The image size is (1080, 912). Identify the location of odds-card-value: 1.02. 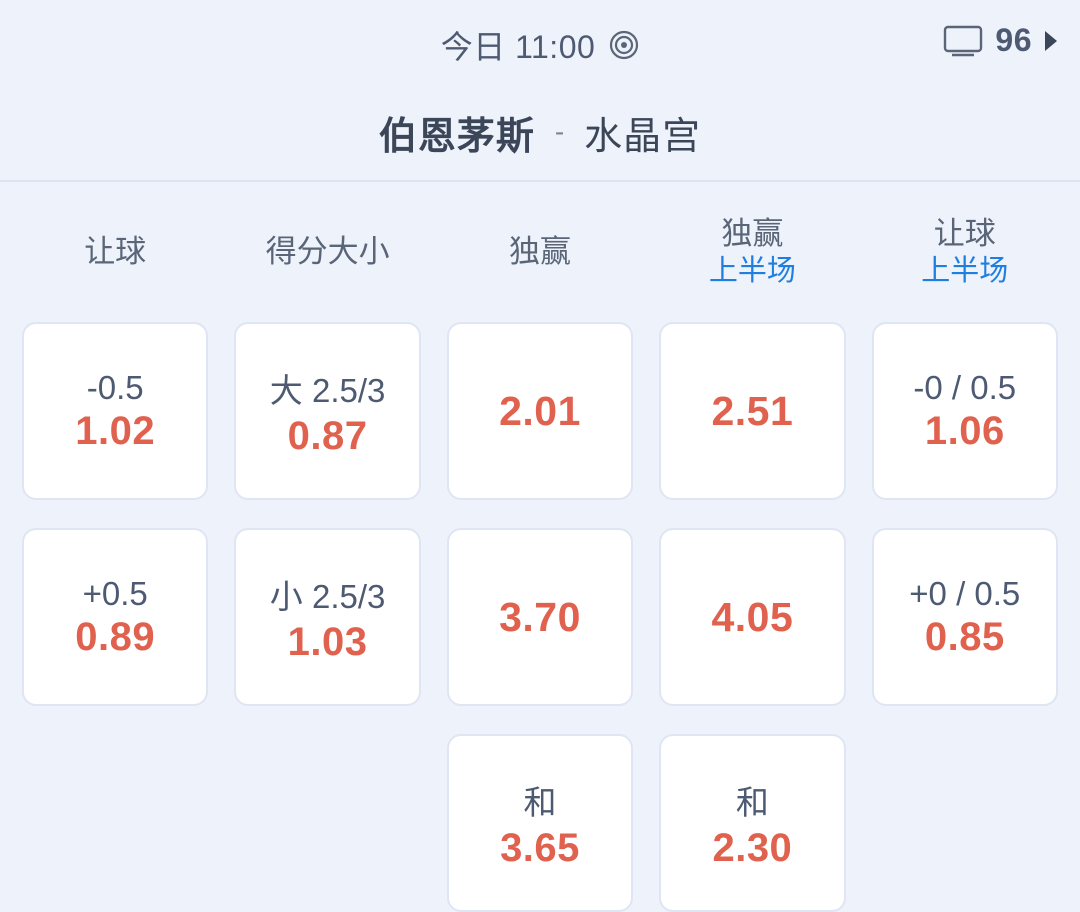
(115, 430).